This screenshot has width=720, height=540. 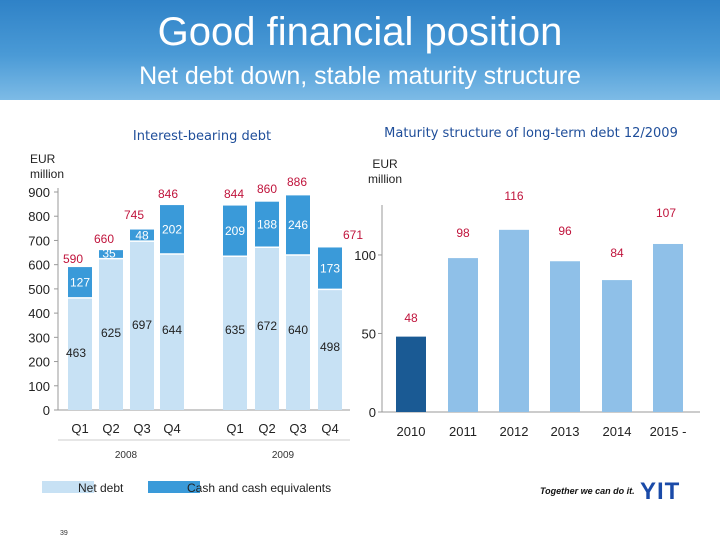 What do you see at coordinates (360, 76) in the screenshot?
I see `slide-subtitle: Net debt down, stable maturity structure` at bounding box center [360, 76].